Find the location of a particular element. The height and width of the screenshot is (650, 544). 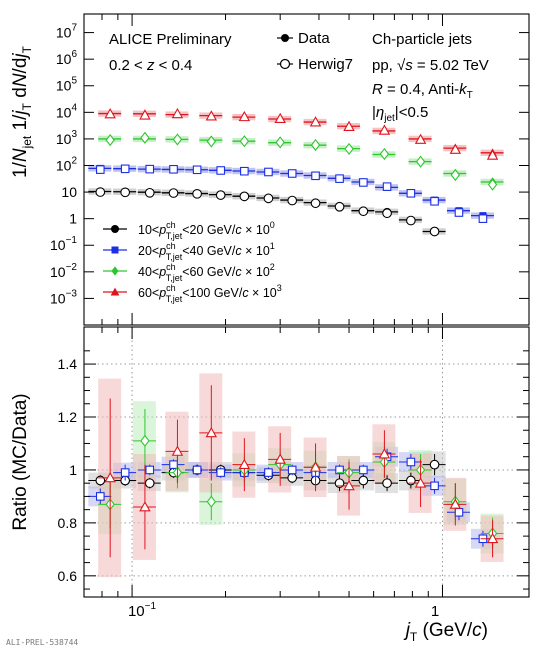

eta-cut-label: |ηjet|<0.5 is located at coordinates (400, 114).